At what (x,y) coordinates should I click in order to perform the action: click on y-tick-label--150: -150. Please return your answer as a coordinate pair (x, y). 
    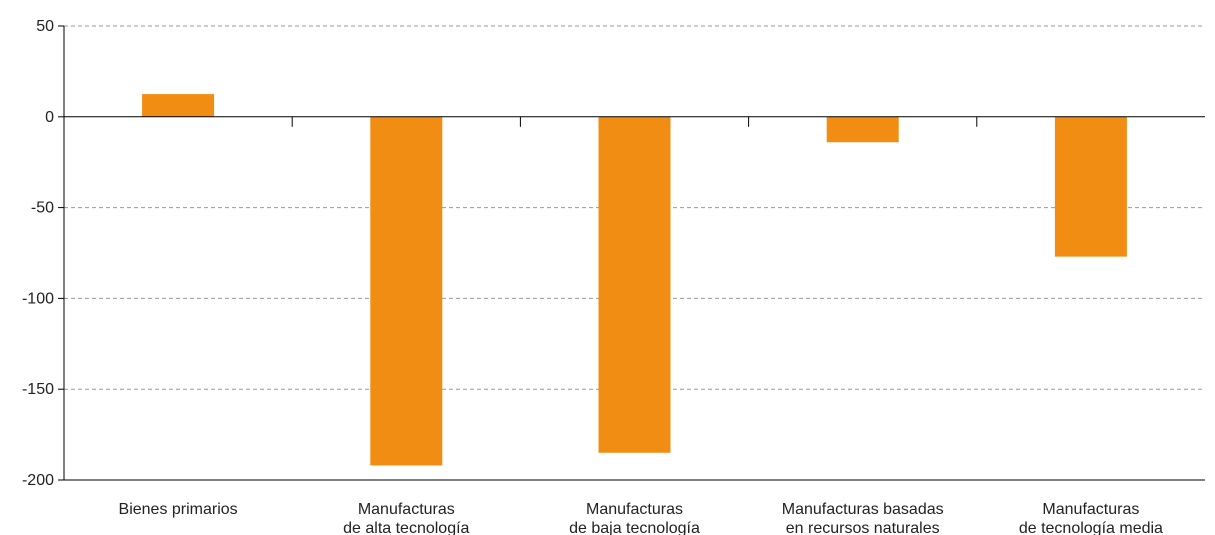
    Looking at the image, I should click on (38, 389).